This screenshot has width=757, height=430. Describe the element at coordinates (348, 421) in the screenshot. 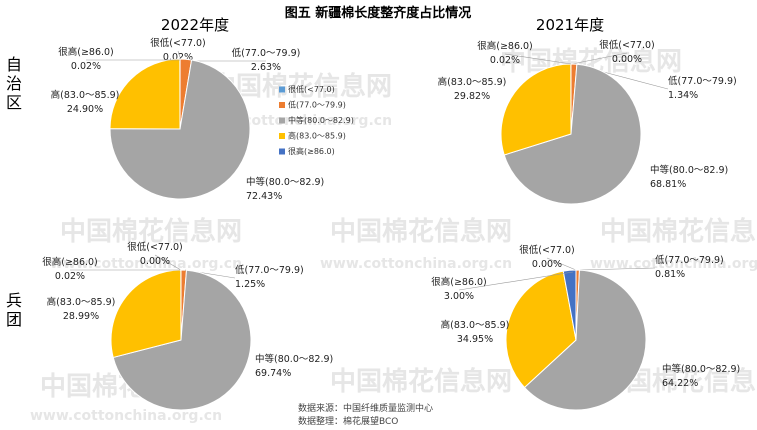

I see `source-line-2: 数据整理：棉花展望BCO` at that location.